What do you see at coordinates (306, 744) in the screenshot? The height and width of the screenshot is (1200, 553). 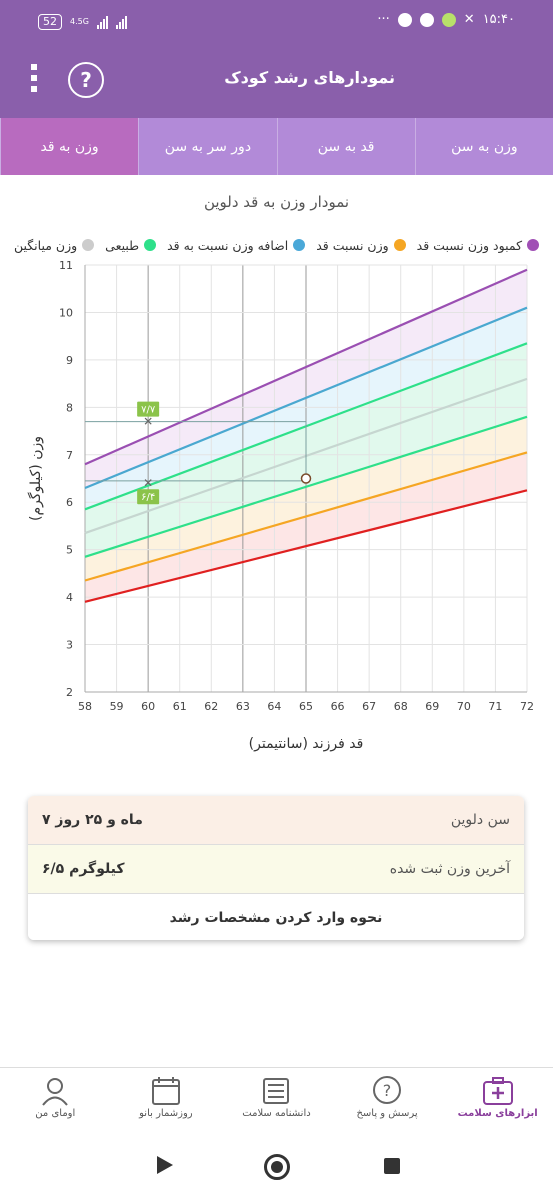 I see `x-axis-title: قد فرزند (سانتیمتر)` at bounding box center [306, 744].